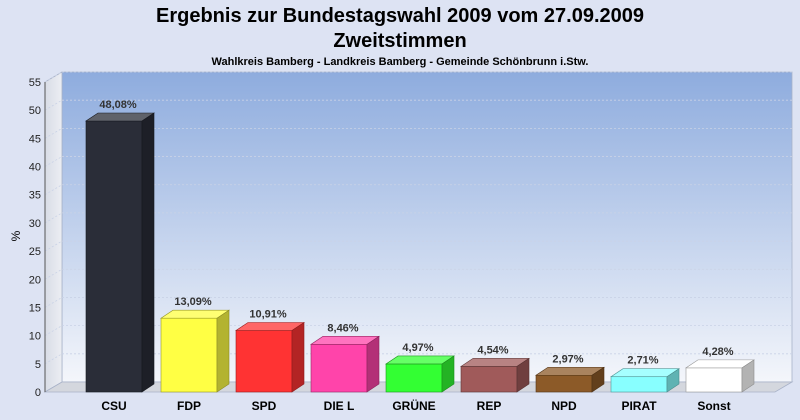 The width and height of the screenshot is (800, 420). Describe the element at coordinates (342, 328) in the screenshot. I see `data-label: 8,46%` at that location.